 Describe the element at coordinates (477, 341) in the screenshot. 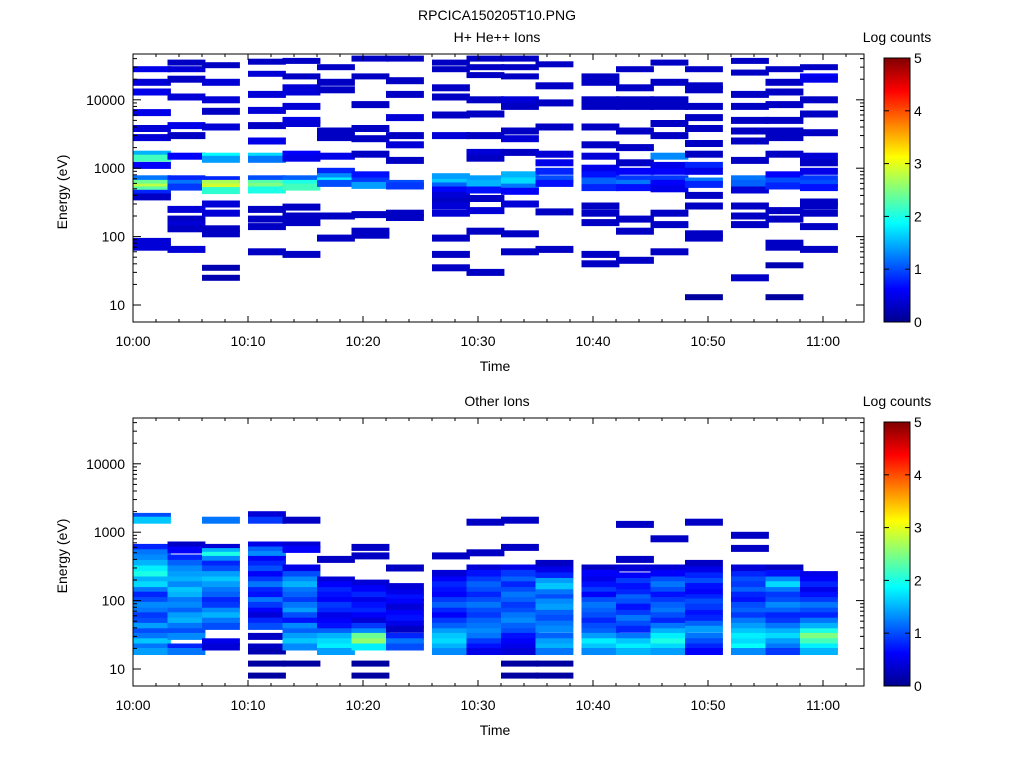

I see `x-tick-label: 10:30` at that location.